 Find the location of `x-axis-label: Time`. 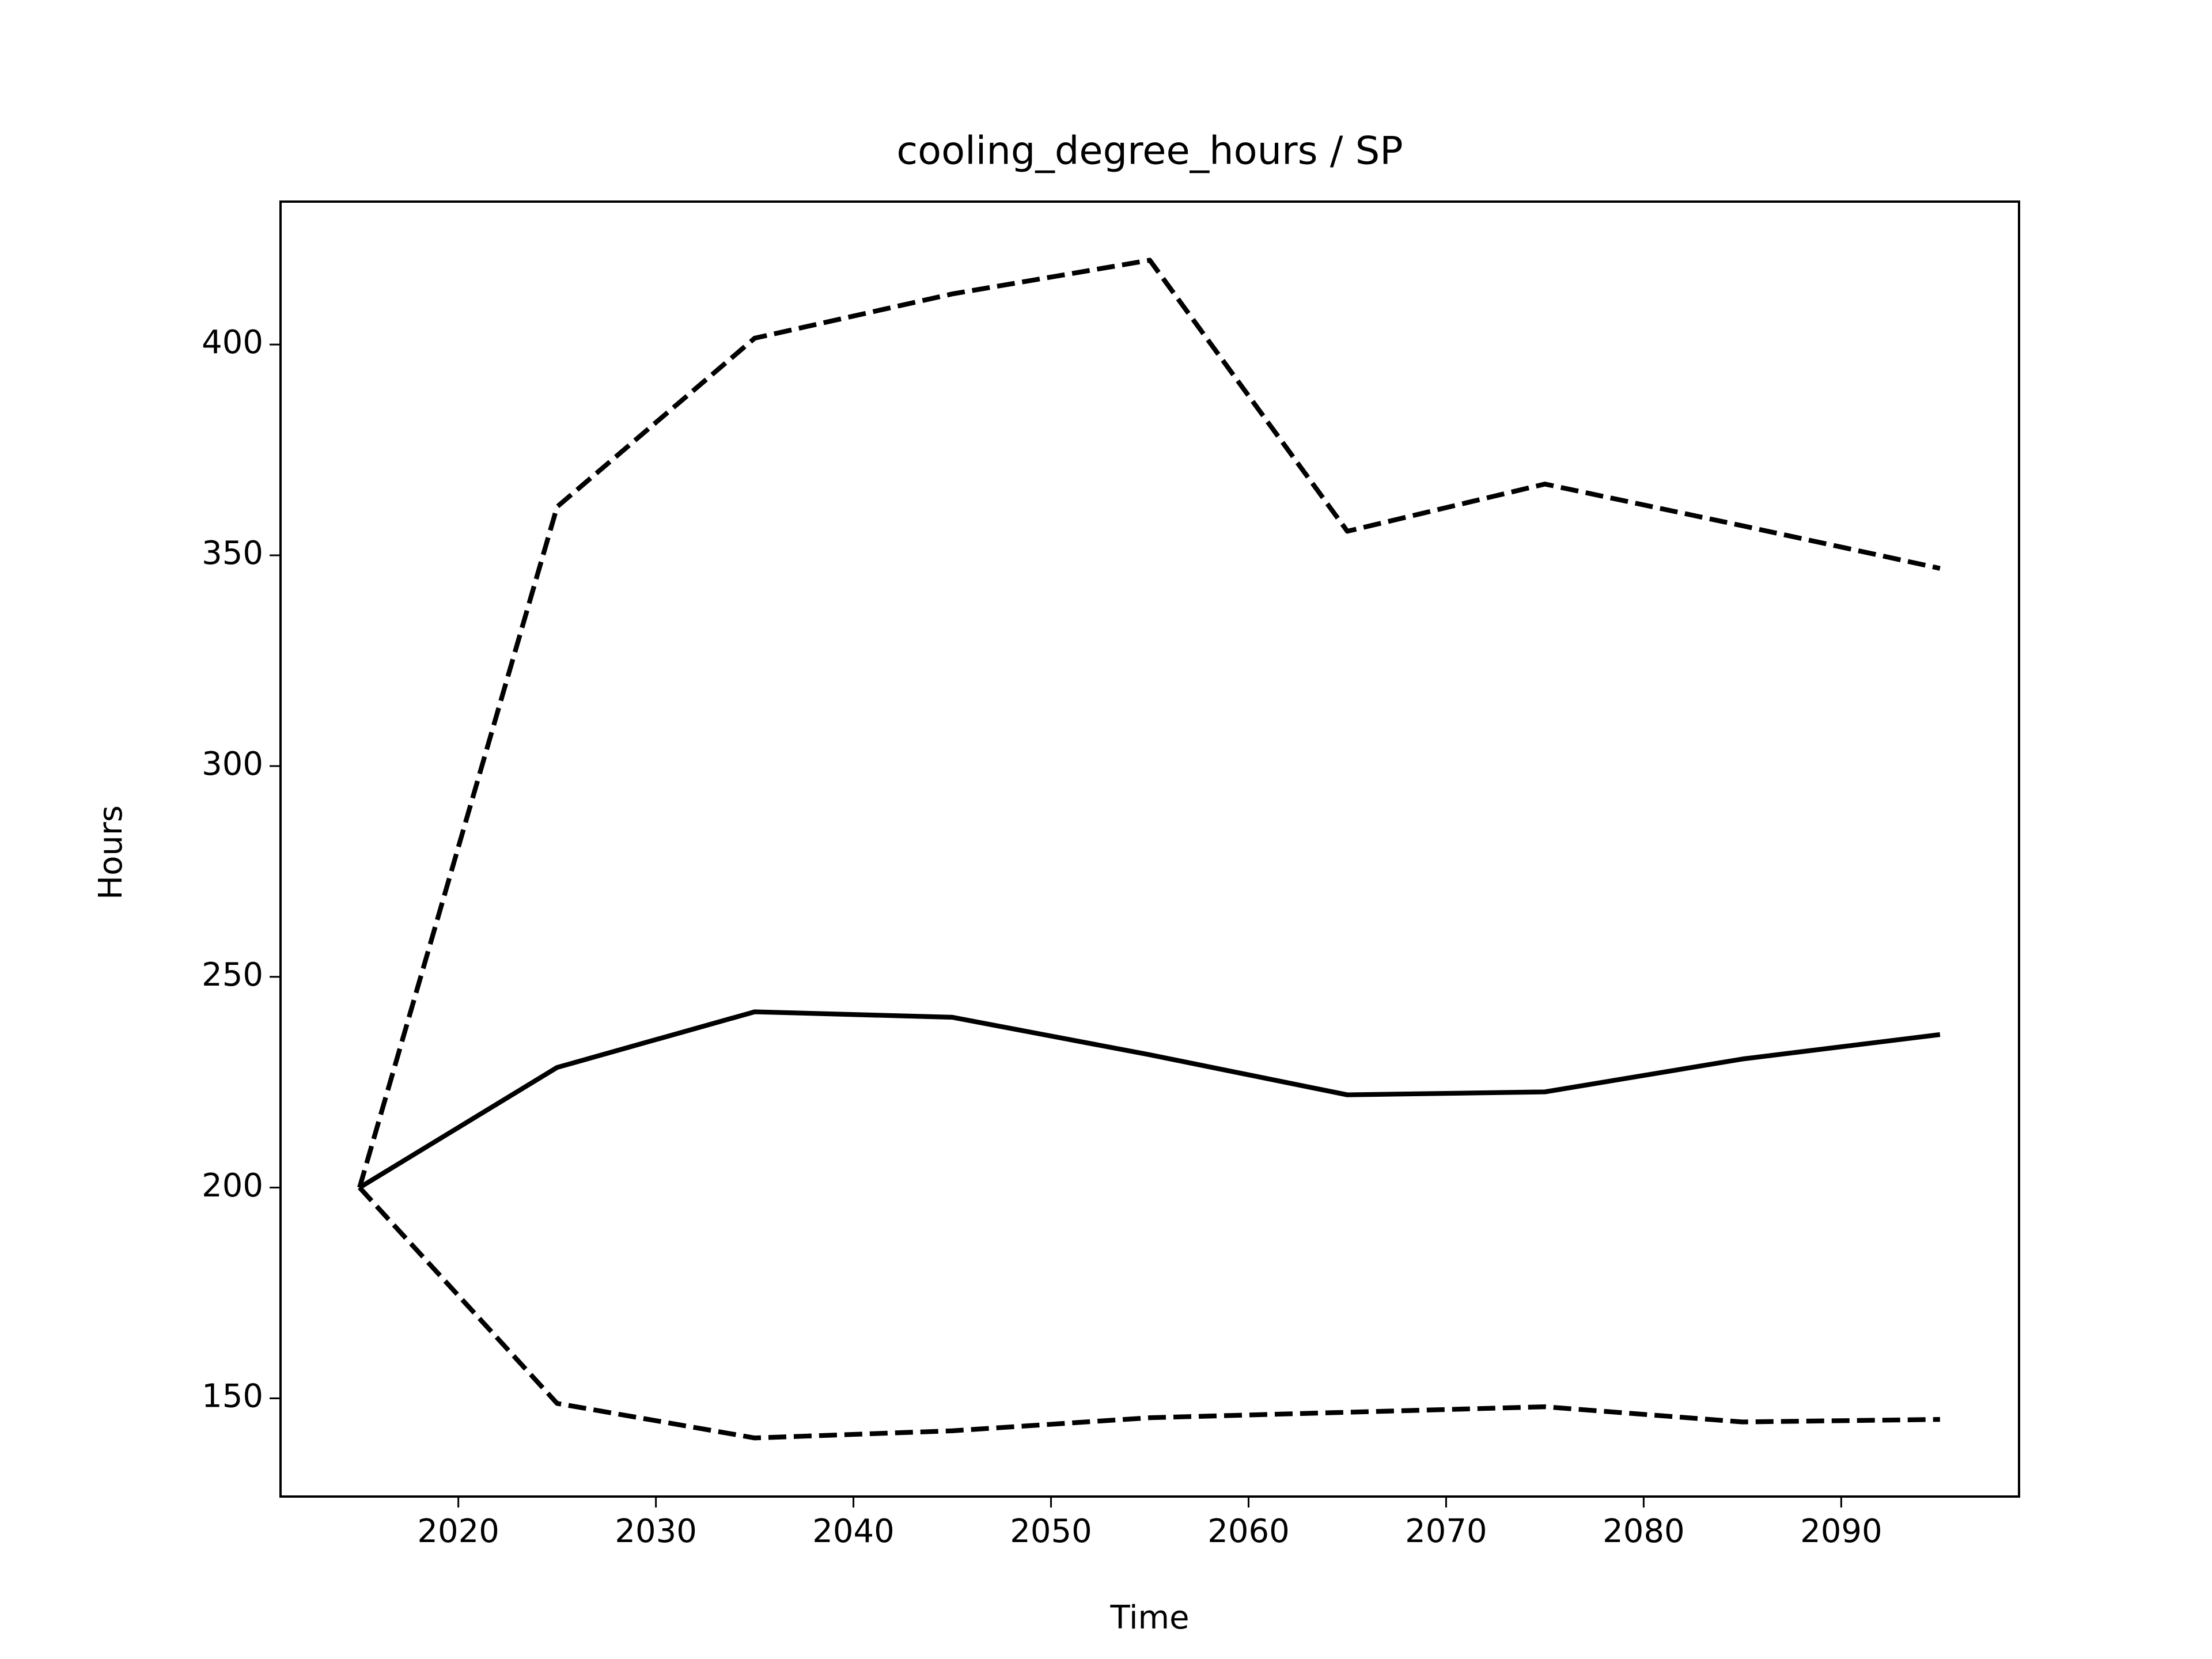

x-axis-label: Time is located at coordinates (1149, 1618).